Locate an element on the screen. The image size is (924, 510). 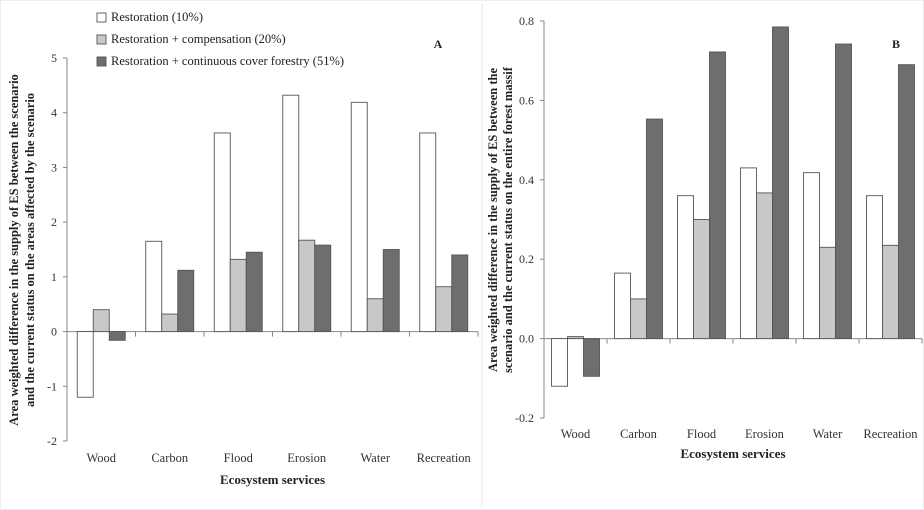
y-tick-label: 4 is located at coordinates (54, 113).